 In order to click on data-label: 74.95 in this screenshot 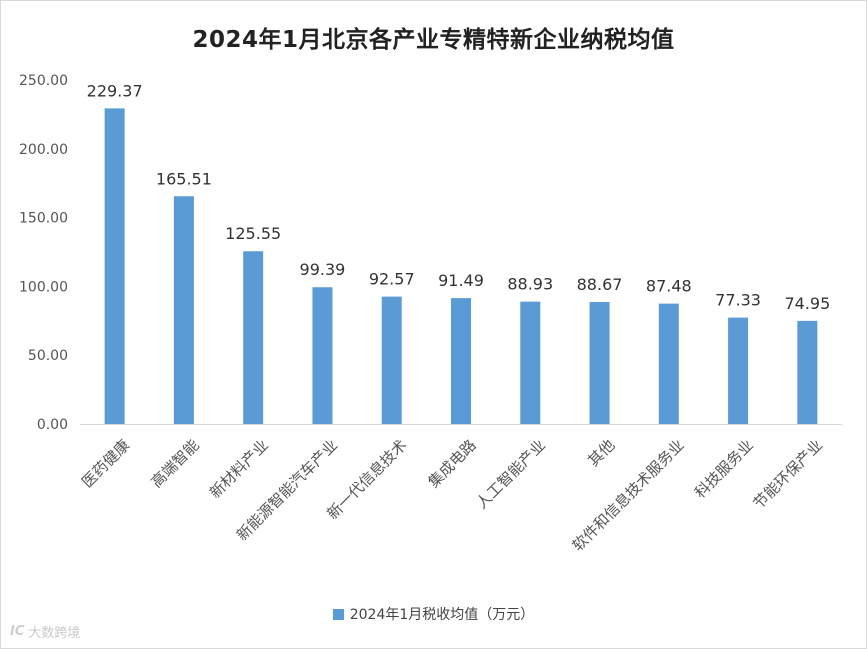, I will do `click(807, 303)`.